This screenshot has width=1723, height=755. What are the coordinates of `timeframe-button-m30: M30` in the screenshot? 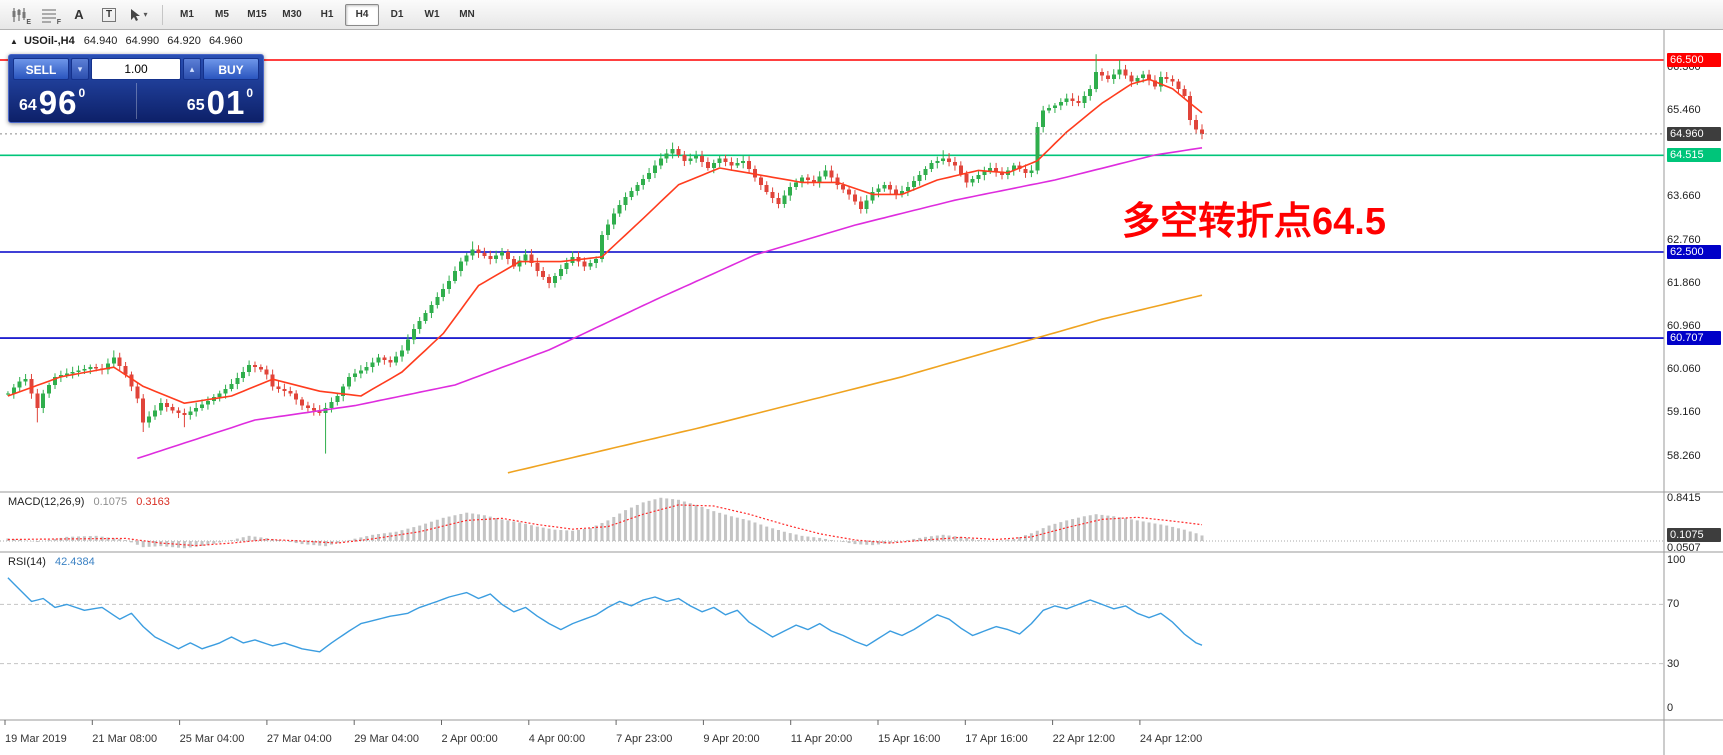 It's located at (292, 14).